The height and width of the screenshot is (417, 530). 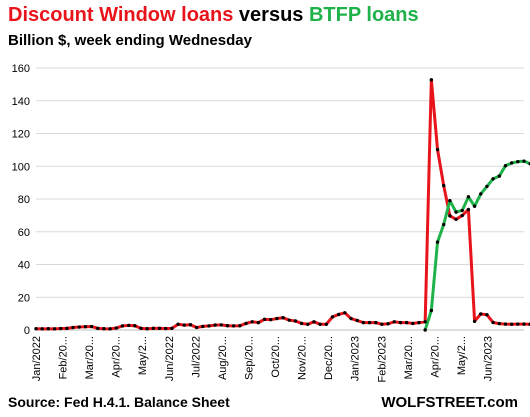 What do you see at coordinates (382, 359) in the screenshot?
I see `x-tick-label: Feb/2023` at bounding box center [382, 359].